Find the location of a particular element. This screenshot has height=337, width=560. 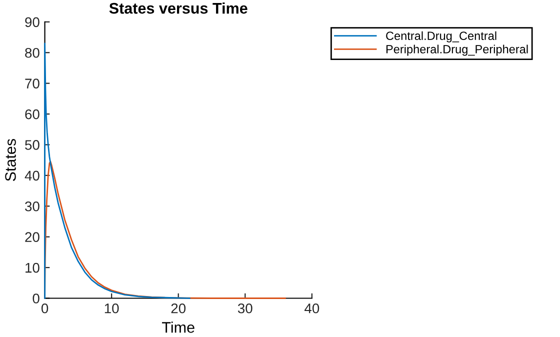

x-tick-label: 30 is located at coordinates (245, 308).